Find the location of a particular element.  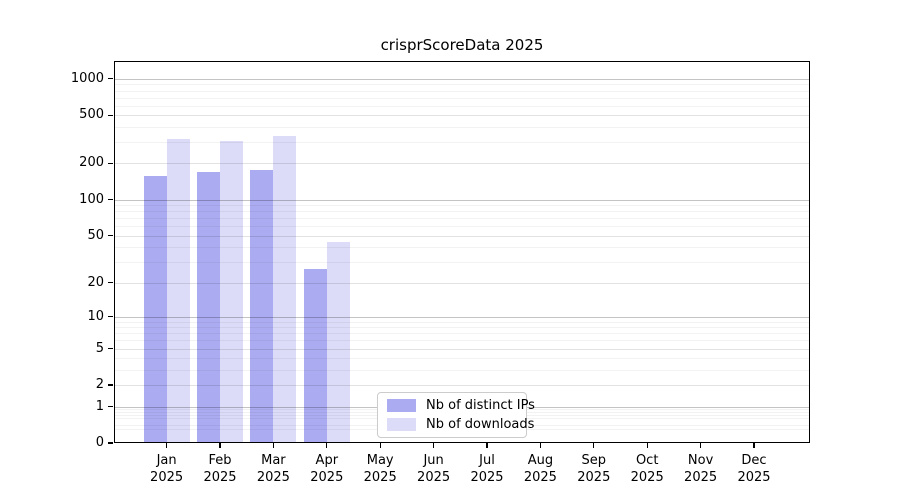

x-tick-label-feb: Feb 2025 is located at coordinates (220, 469).